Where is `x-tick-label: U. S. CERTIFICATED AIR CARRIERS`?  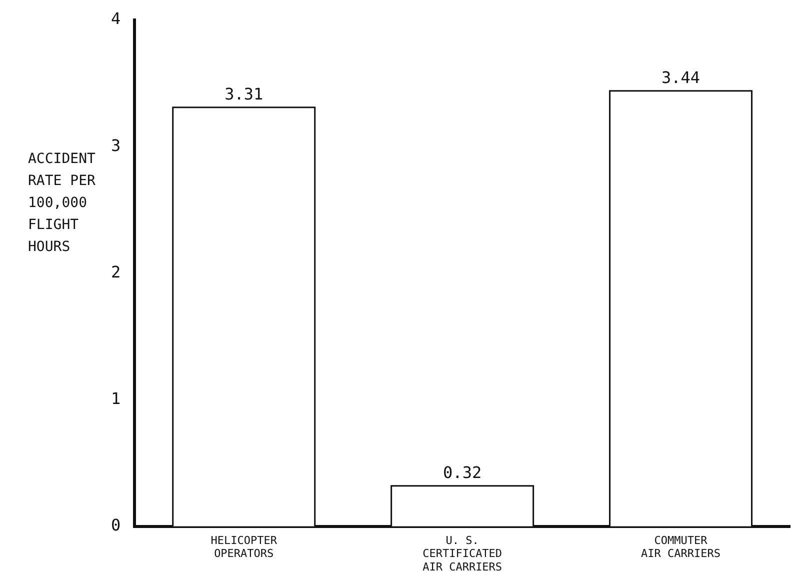
x-tick-label: U. S. CERTIFICATED AIR CARRIERS is located at coordinates (462, 554).